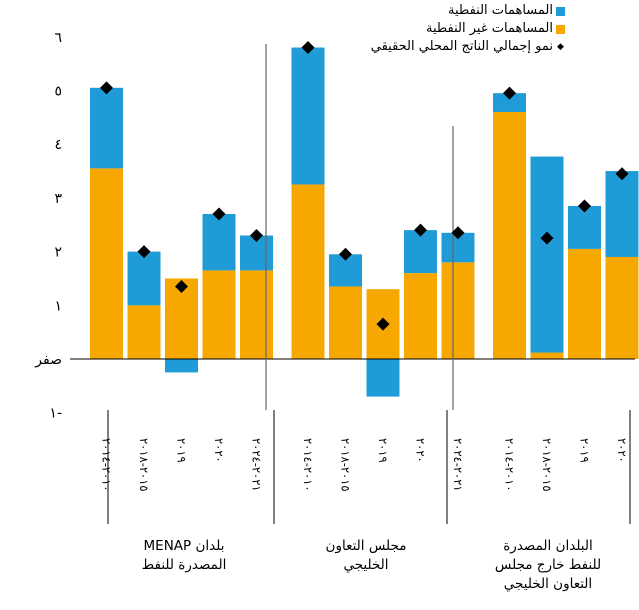 This screenshot has width=639, height=610. I want to click on legend-label-nonoil: المساهمات غير النفطية, so click(489, 28).